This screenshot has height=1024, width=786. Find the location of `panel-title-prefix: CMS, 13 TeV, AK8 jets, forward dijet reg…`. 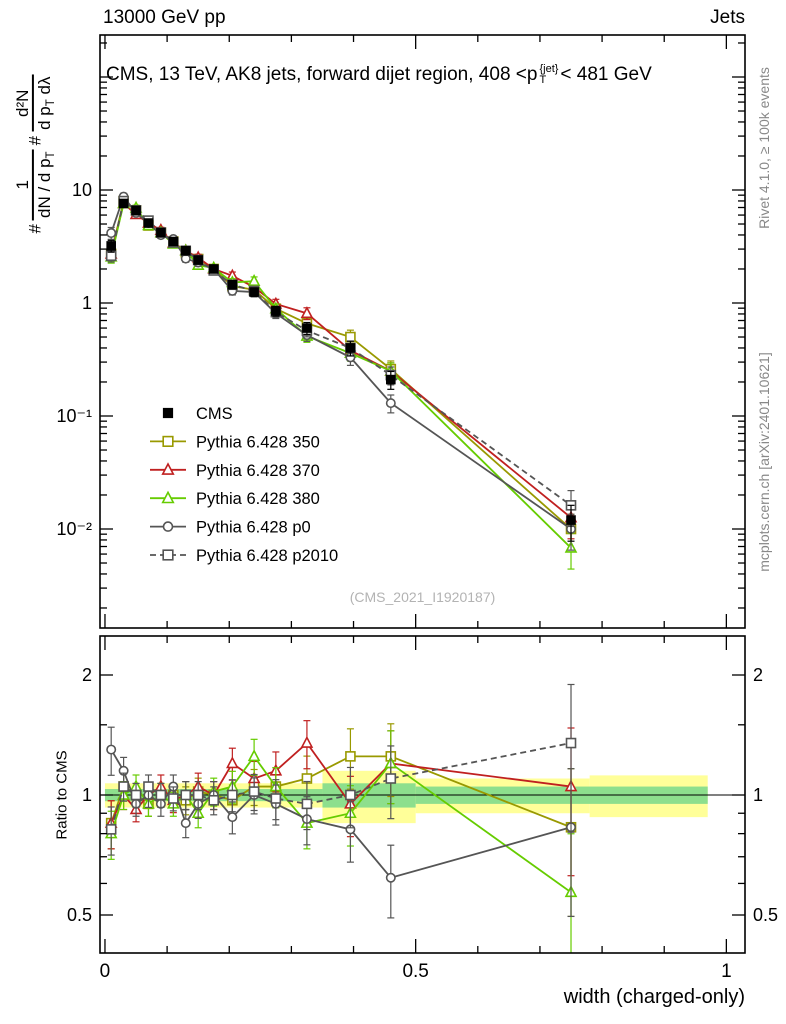

panel-title-prefix: CMS, 13 TeV, AK8 jets, forward dijet reg… is located at coordinates (322, 75).